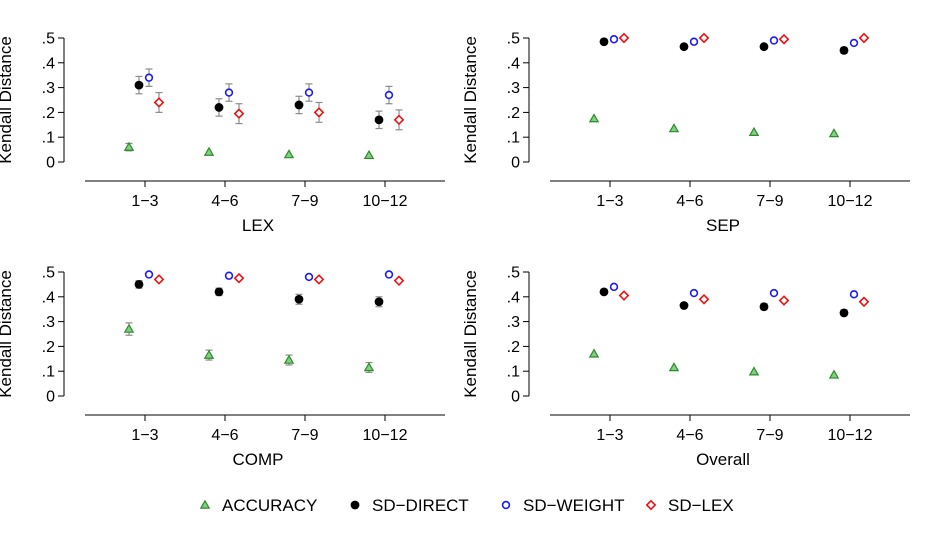 The width and height of the screenshot is (947, 541). Describe the element at coordinates (258, 459) in the screenshot. I see `x-axis-title: COMP` at that location.